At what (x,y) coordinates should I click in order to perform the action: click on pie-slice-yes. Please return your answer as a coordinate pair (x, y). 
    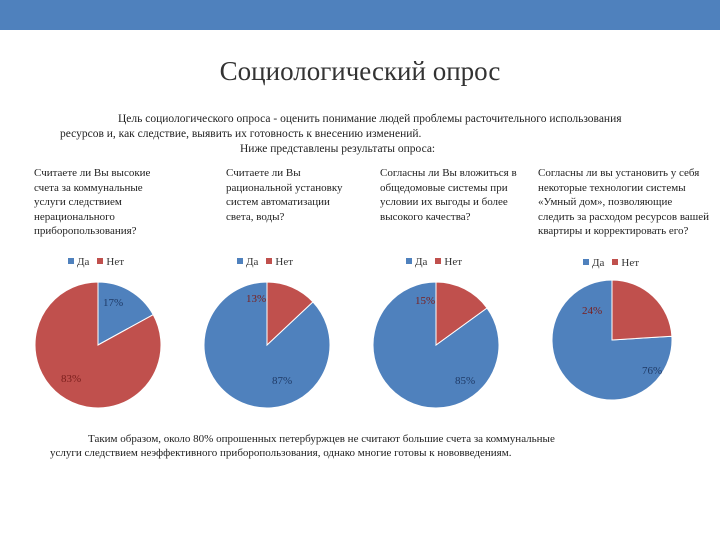
    Looking at the image, I should click on (125, 313).